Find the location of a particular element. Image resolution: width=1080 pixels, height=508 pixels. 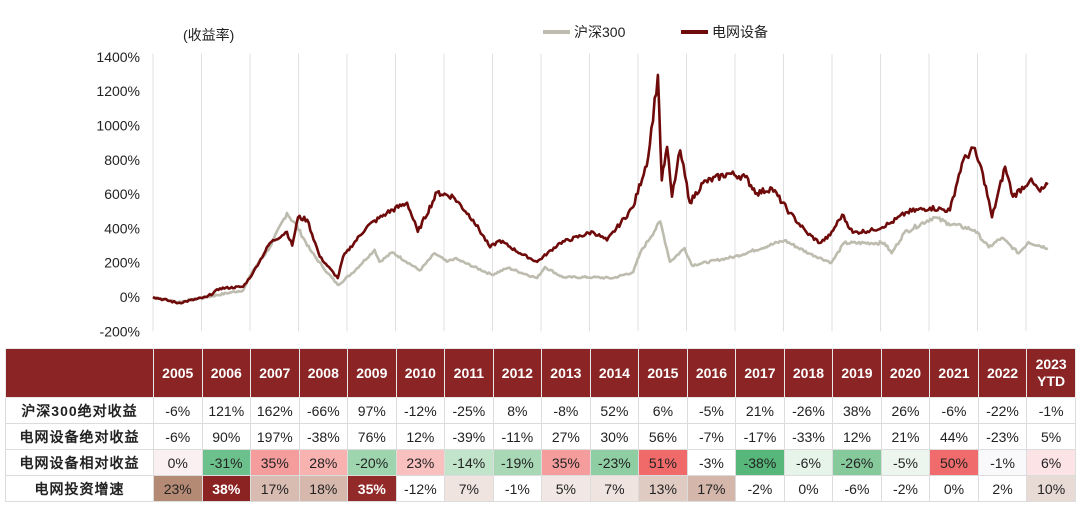

y-tick-label: 600% is located at coordinates (122, 194).